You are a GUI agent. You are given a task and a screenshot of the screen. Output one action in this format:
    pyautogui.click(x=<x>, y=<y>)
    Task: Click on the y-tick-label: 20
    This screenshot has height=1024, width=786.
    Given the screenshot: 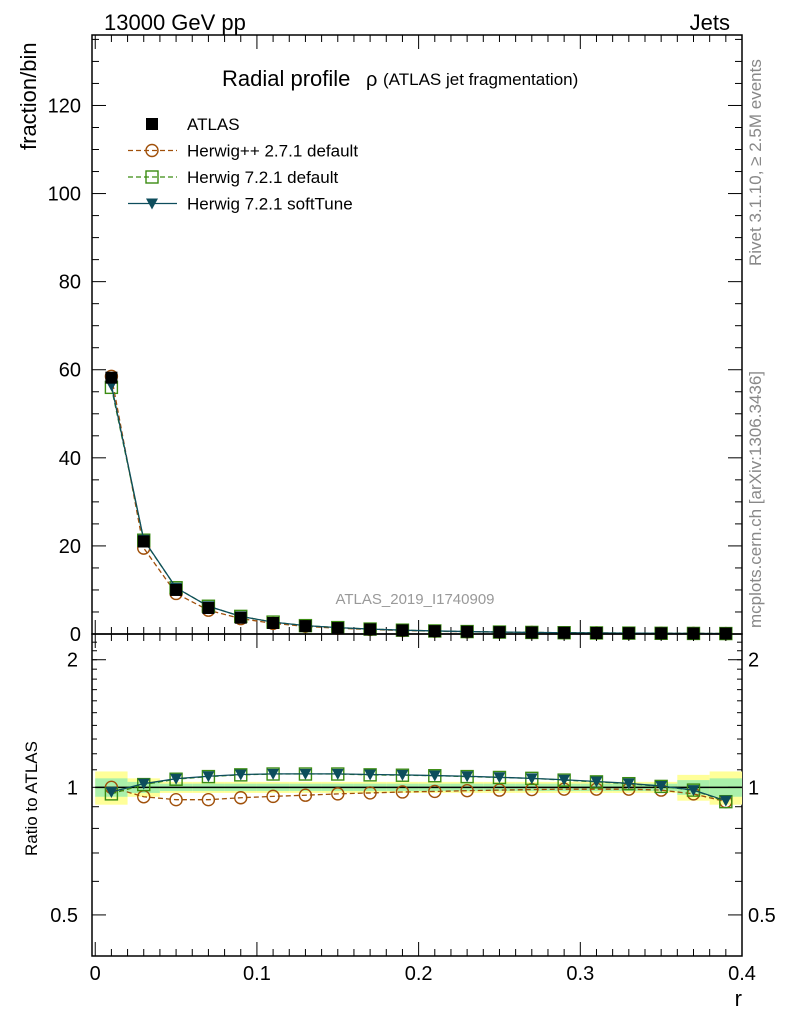 What is the action you would take?
    pyautogui.click(x=70, y=547)
    